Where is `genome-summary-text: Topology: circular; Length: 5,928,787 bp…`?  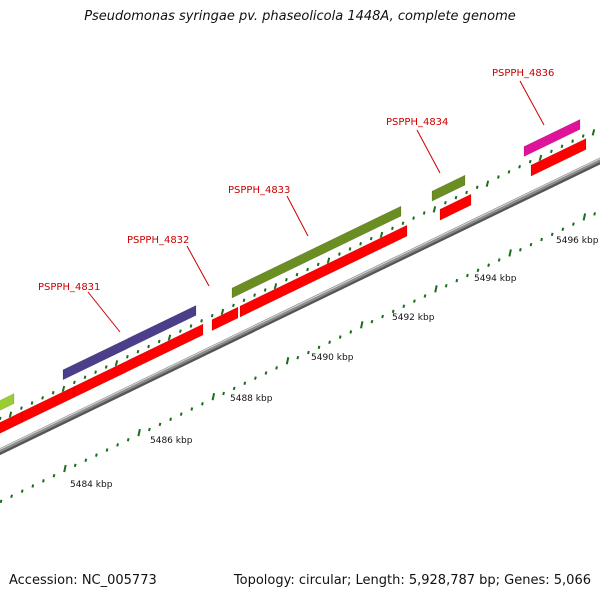
genome-summary-text: Topology: circular; Length: 5,928,787 bp… is located at coordinates (412, 580).